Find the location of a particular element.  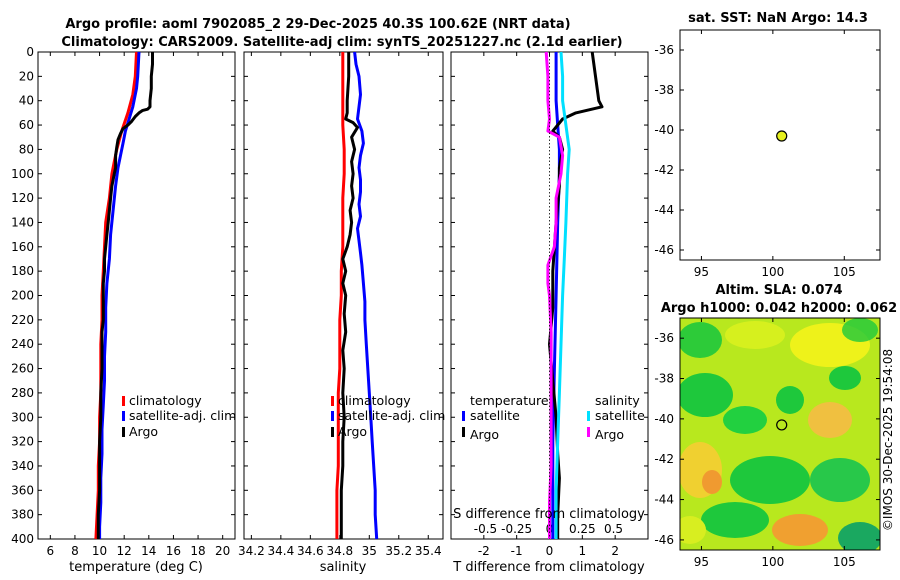

x2-tick-label: 0.25 is located at coordinates (582, 529).